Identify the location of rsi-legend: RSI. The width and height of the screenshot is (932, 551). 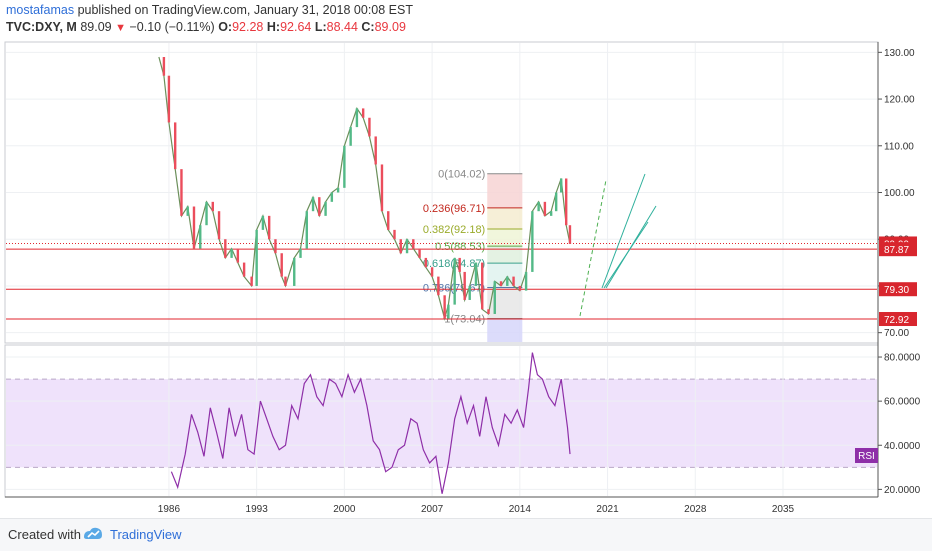
(866, 455).